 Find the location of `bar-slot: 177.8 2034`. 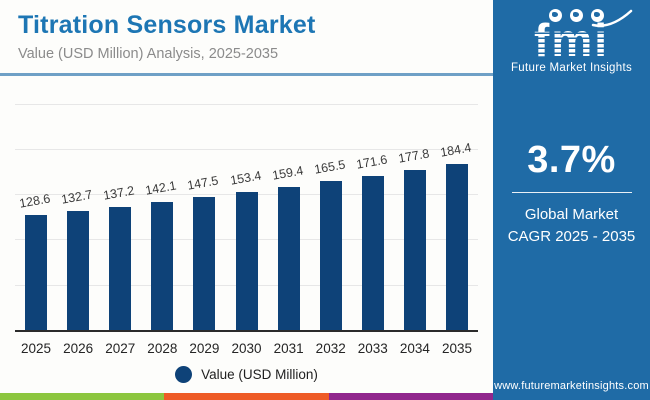

bar-slot: 177.8 2034 is located at coordinates (415, 228).